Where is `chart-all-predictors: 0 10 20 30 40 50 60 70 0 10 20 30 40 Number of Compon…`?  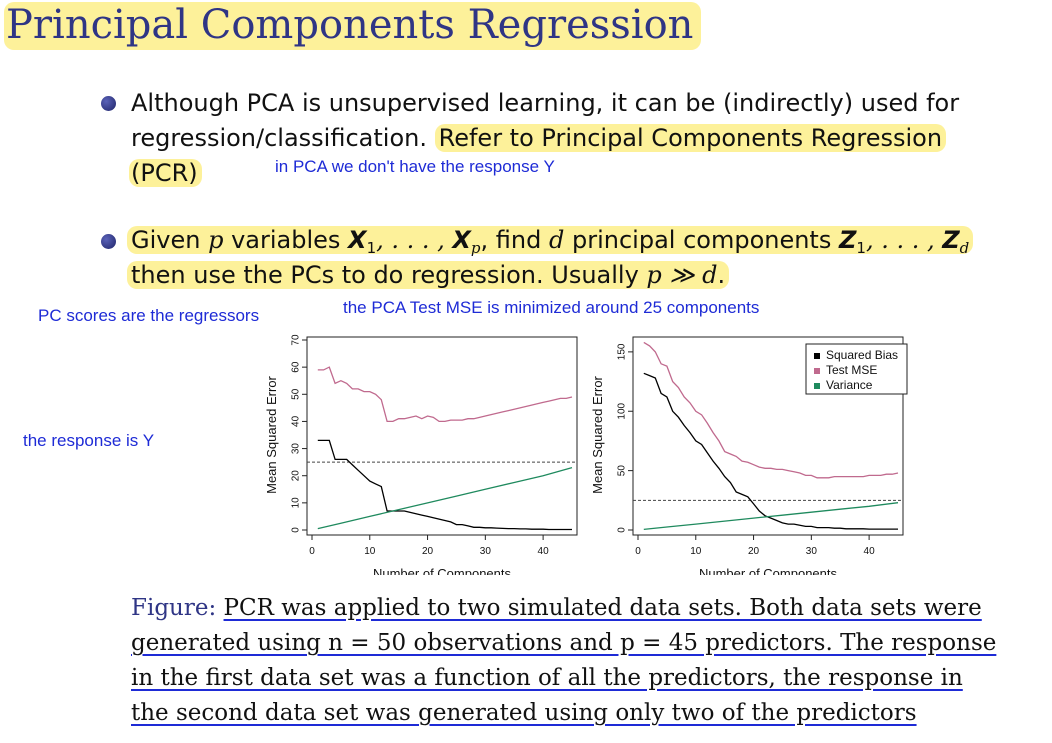 chart-all-predictors: 0 10 20 30 40 50 60 70 0 10 20 30 40 Number of Compon… is located at coordinates (421, 454).